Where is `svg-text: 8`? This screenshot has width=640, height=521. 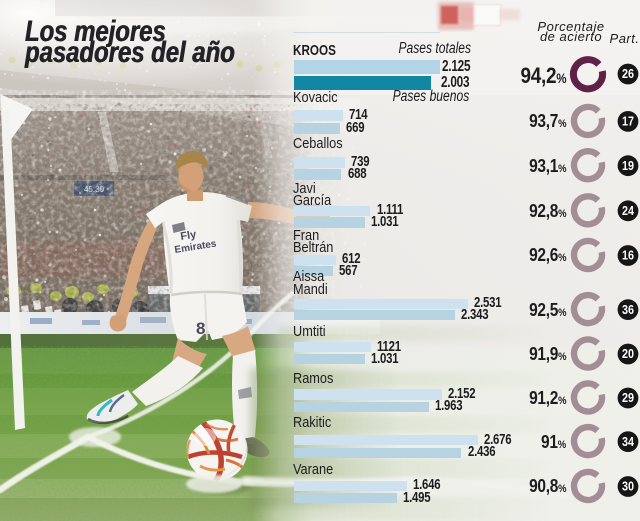 svg-text: 8 is located at coordinates (200, 328).